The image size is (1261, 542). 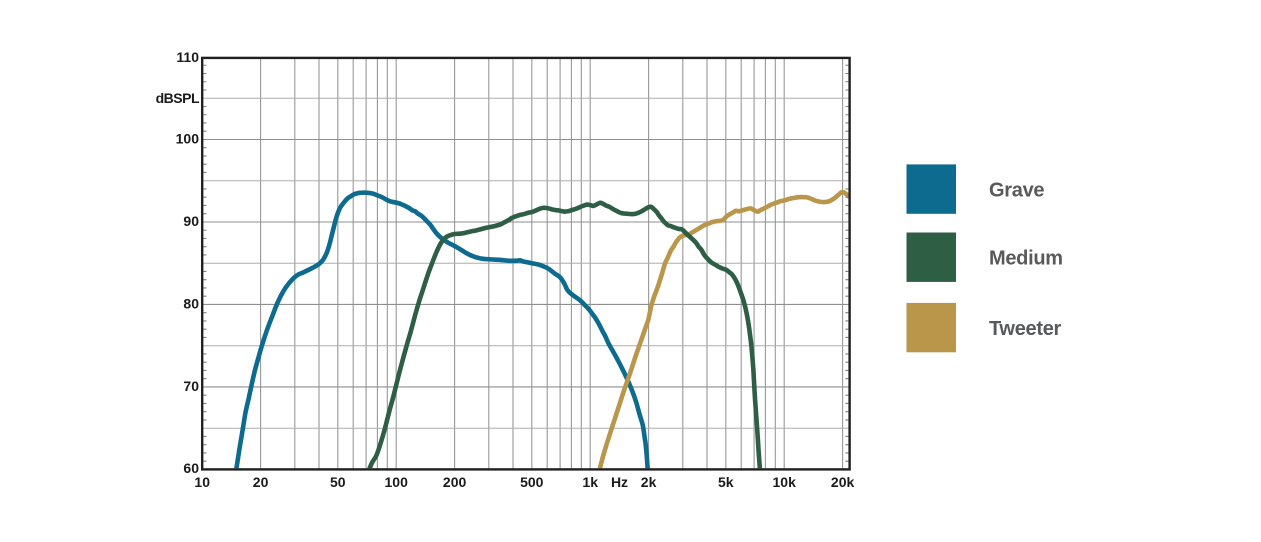 I want to click on svg-text: Medium, so click(x=1026, y=258).